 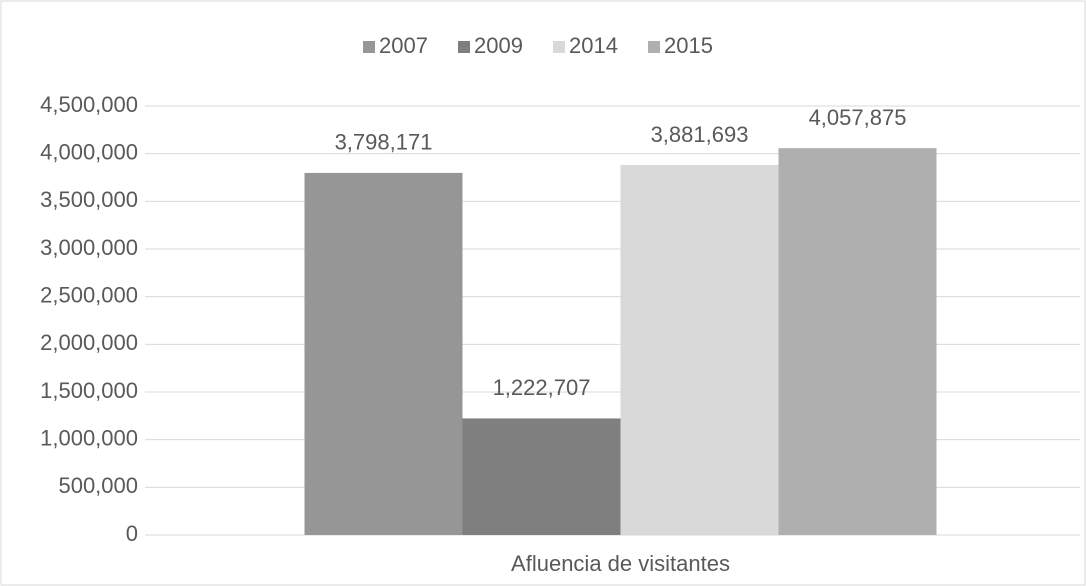 What do you see at coordinates (89, 104) in the screenshot?
I see `y-tick-label: 4,500,000` at bounding box center [89, 104].